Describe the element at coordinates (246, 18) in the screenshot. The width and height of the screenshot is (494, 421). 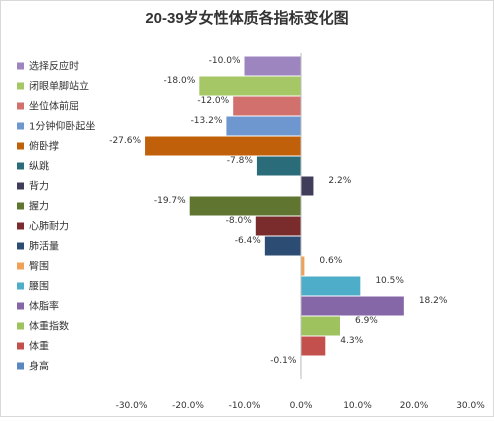
I see `chart-title: 20-39岁女性体质各指标变化图` at that location.